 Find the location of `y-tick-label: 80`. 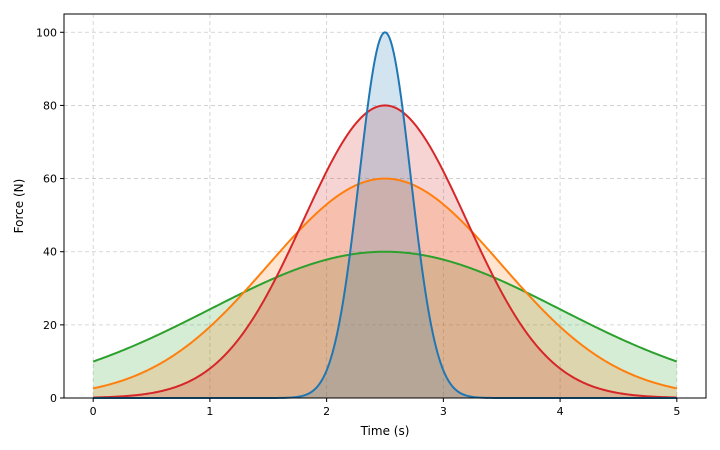

y-tick-label: 80 is located at coordinates (50, 105).